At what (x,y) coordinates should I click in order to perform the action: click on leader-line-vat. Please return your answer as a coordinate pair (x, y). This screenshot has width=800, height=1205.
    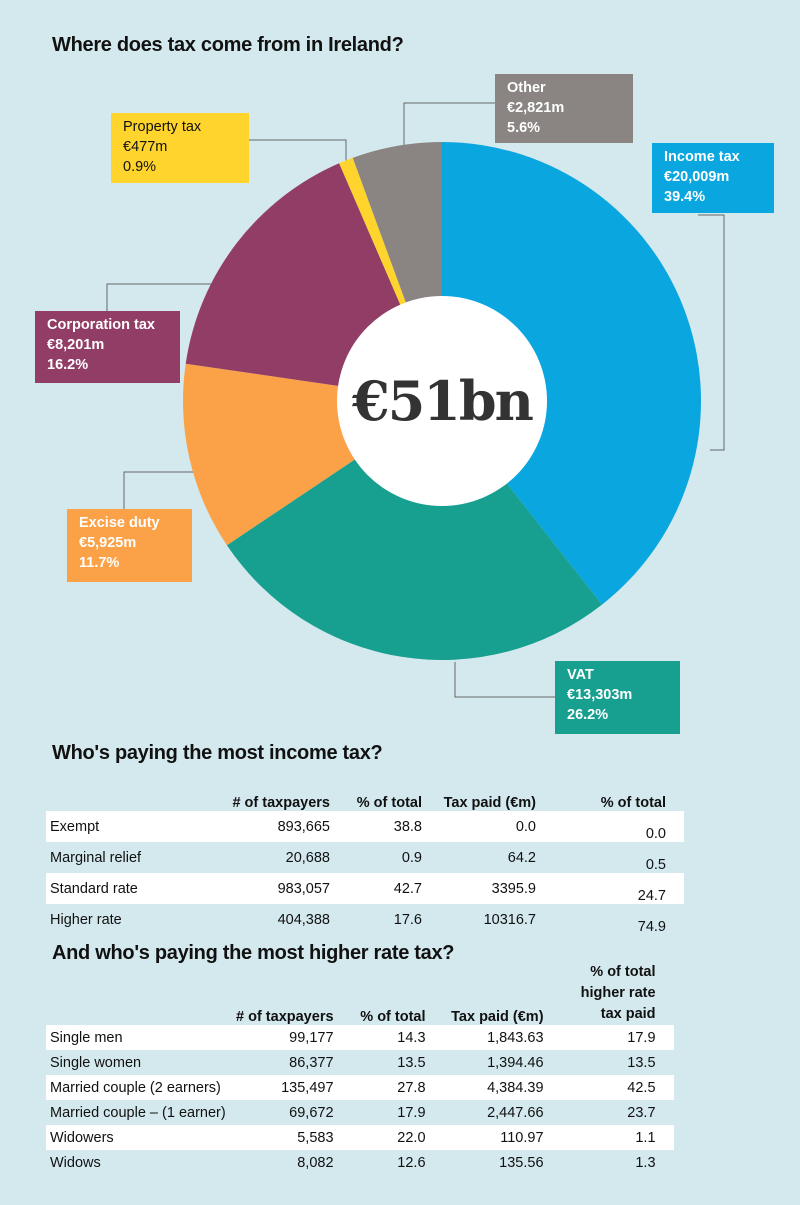
    Looking at the image, I should click on (504, 680).